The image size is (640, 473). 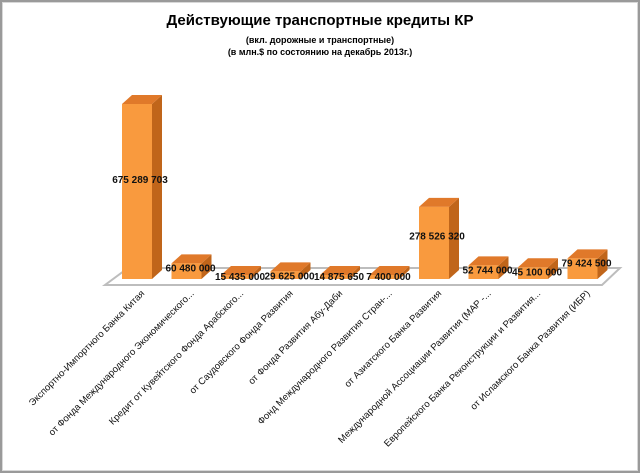 I want to click on chart-subtitle-units: (в млн.$ по состоянию на декабрь 2013г.), so click(x=320, y=52).